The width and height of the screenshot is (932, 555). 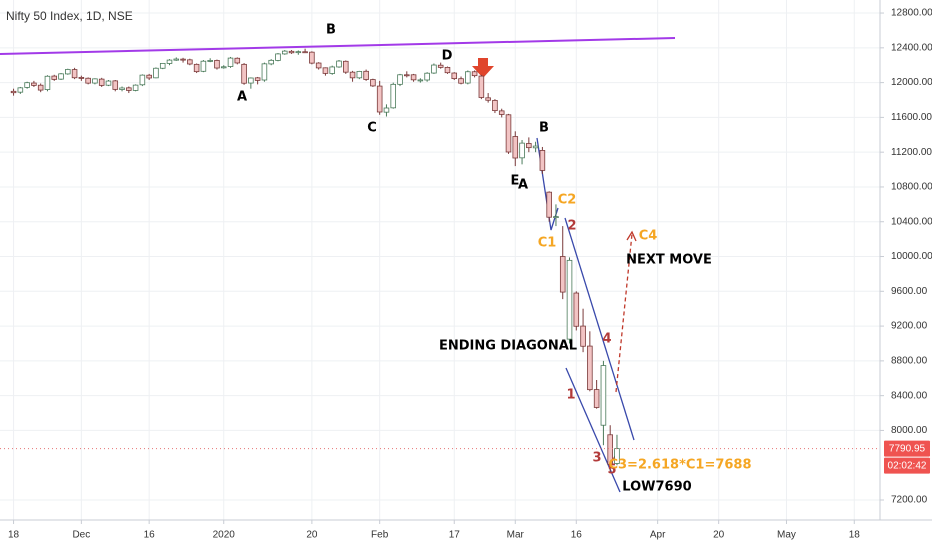 I want to click on annotation: C3=2.618*C1=7688, so click(x=679, y=465).